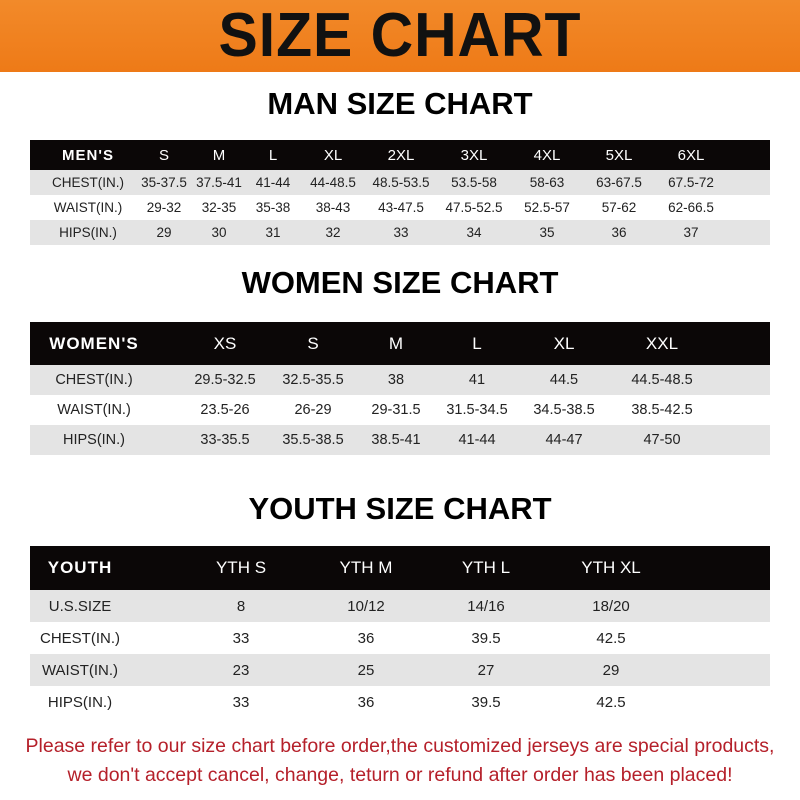 The image size is (800, 800). I want to click on table-cell: 47-50, so click(662, 440).